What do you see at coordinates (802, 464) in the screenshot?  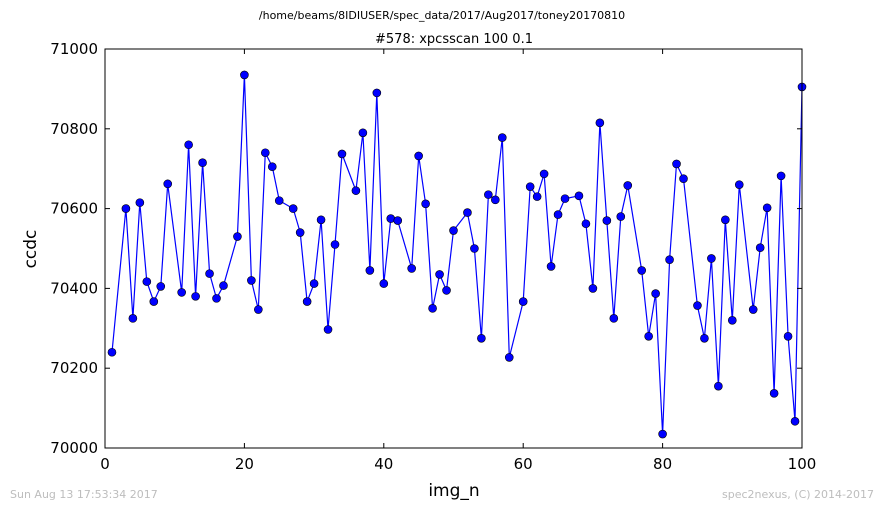 I see `x-tick-label: 100` at bounding box center [802, 464].